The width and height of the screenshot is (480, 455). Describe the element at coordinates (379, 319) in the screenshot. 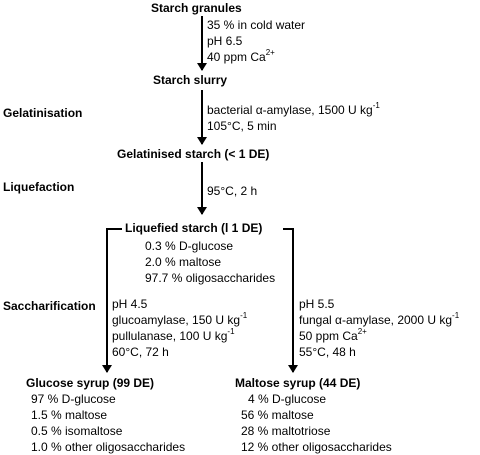

I see `maltose-branch-condition-2: fungal α-amylase, 2000 U kg-1` at that location.